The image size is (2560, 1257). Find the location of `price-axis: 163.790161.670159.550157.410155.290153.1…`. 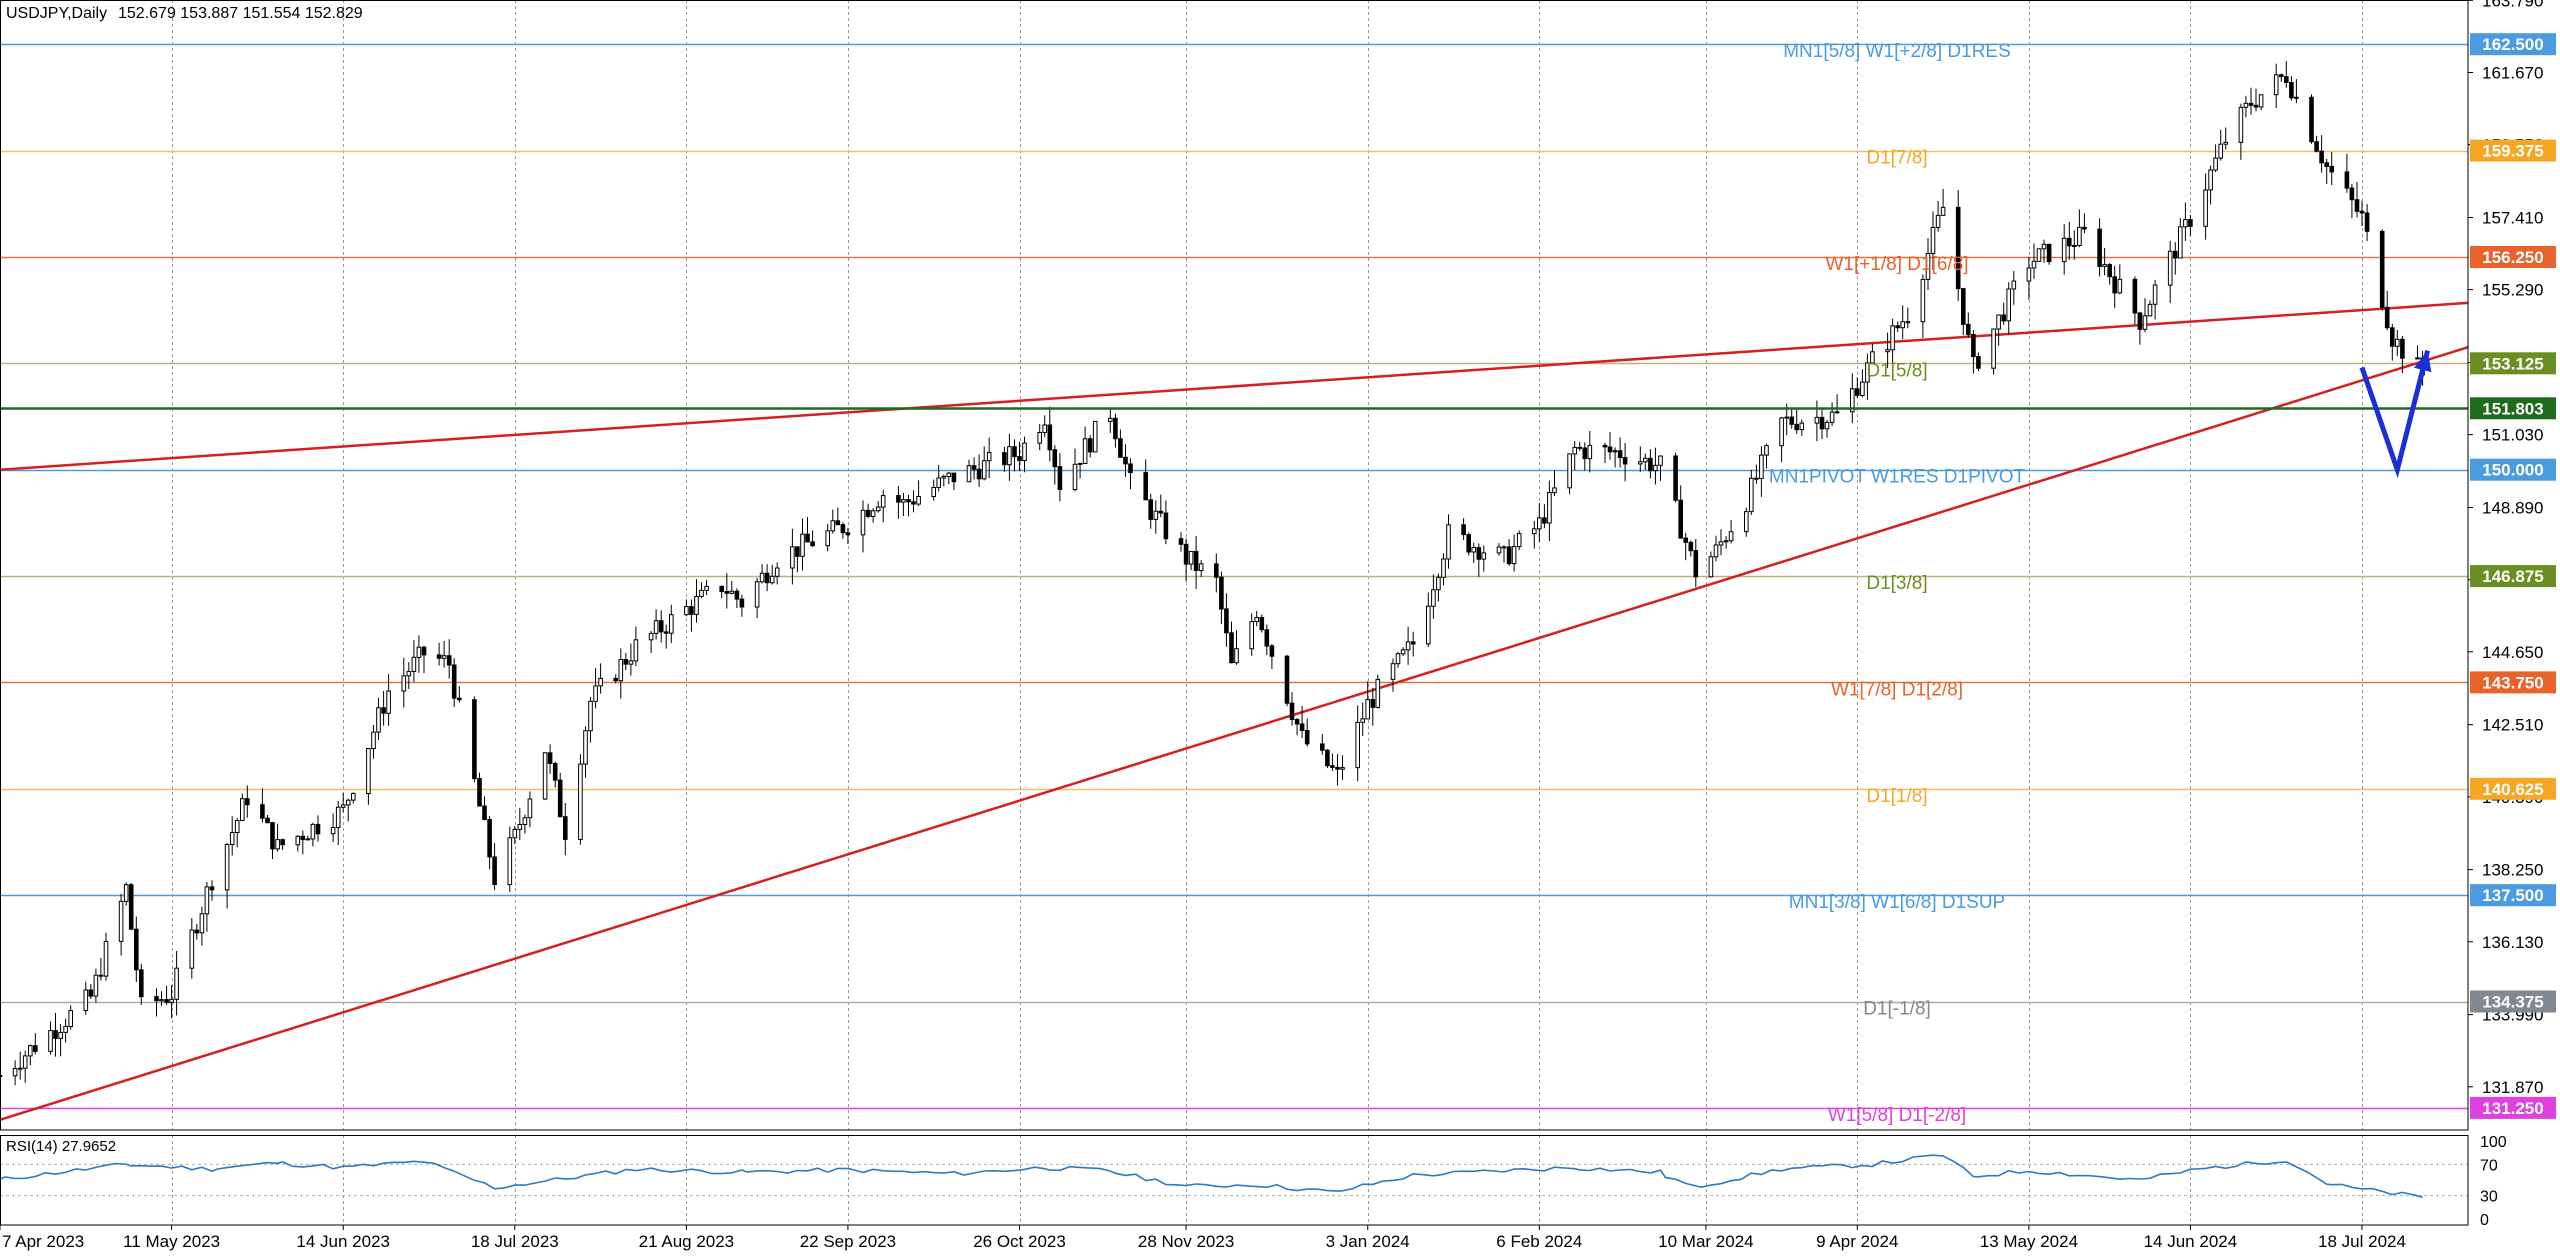

price-axis: 163.790161.670159.550157.410155.290153.1… is located at coordinates (2512, 559).